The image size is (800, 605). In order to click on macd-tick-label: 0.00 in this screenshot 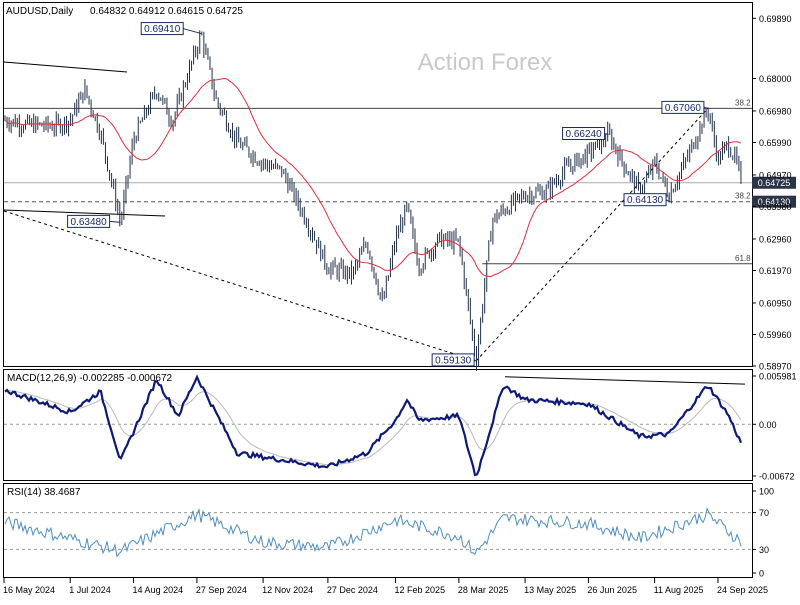, I will do `click(768, 425)`.